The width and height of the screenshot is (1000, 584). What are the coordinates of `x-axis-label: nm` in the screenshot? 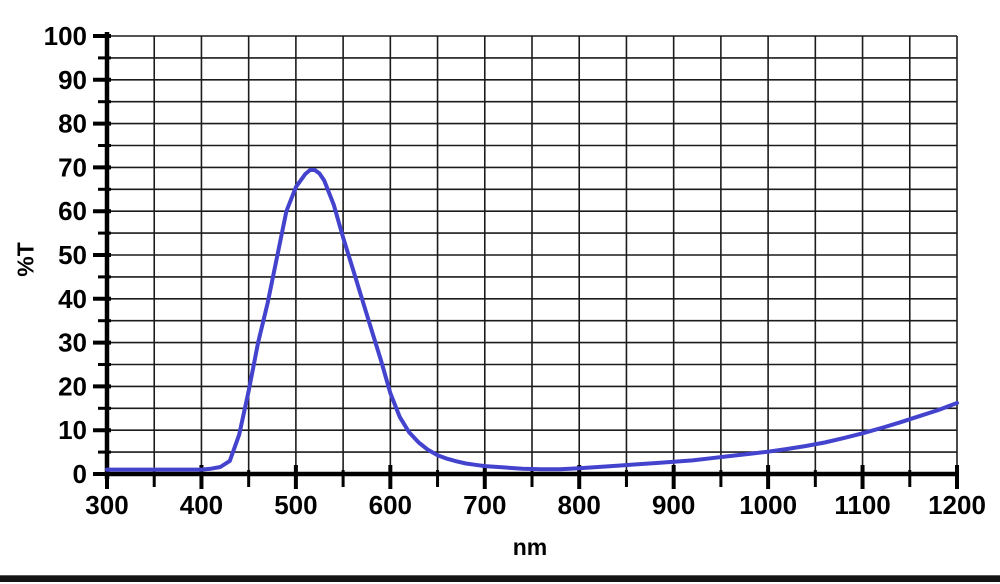 It's located at (530, 547).